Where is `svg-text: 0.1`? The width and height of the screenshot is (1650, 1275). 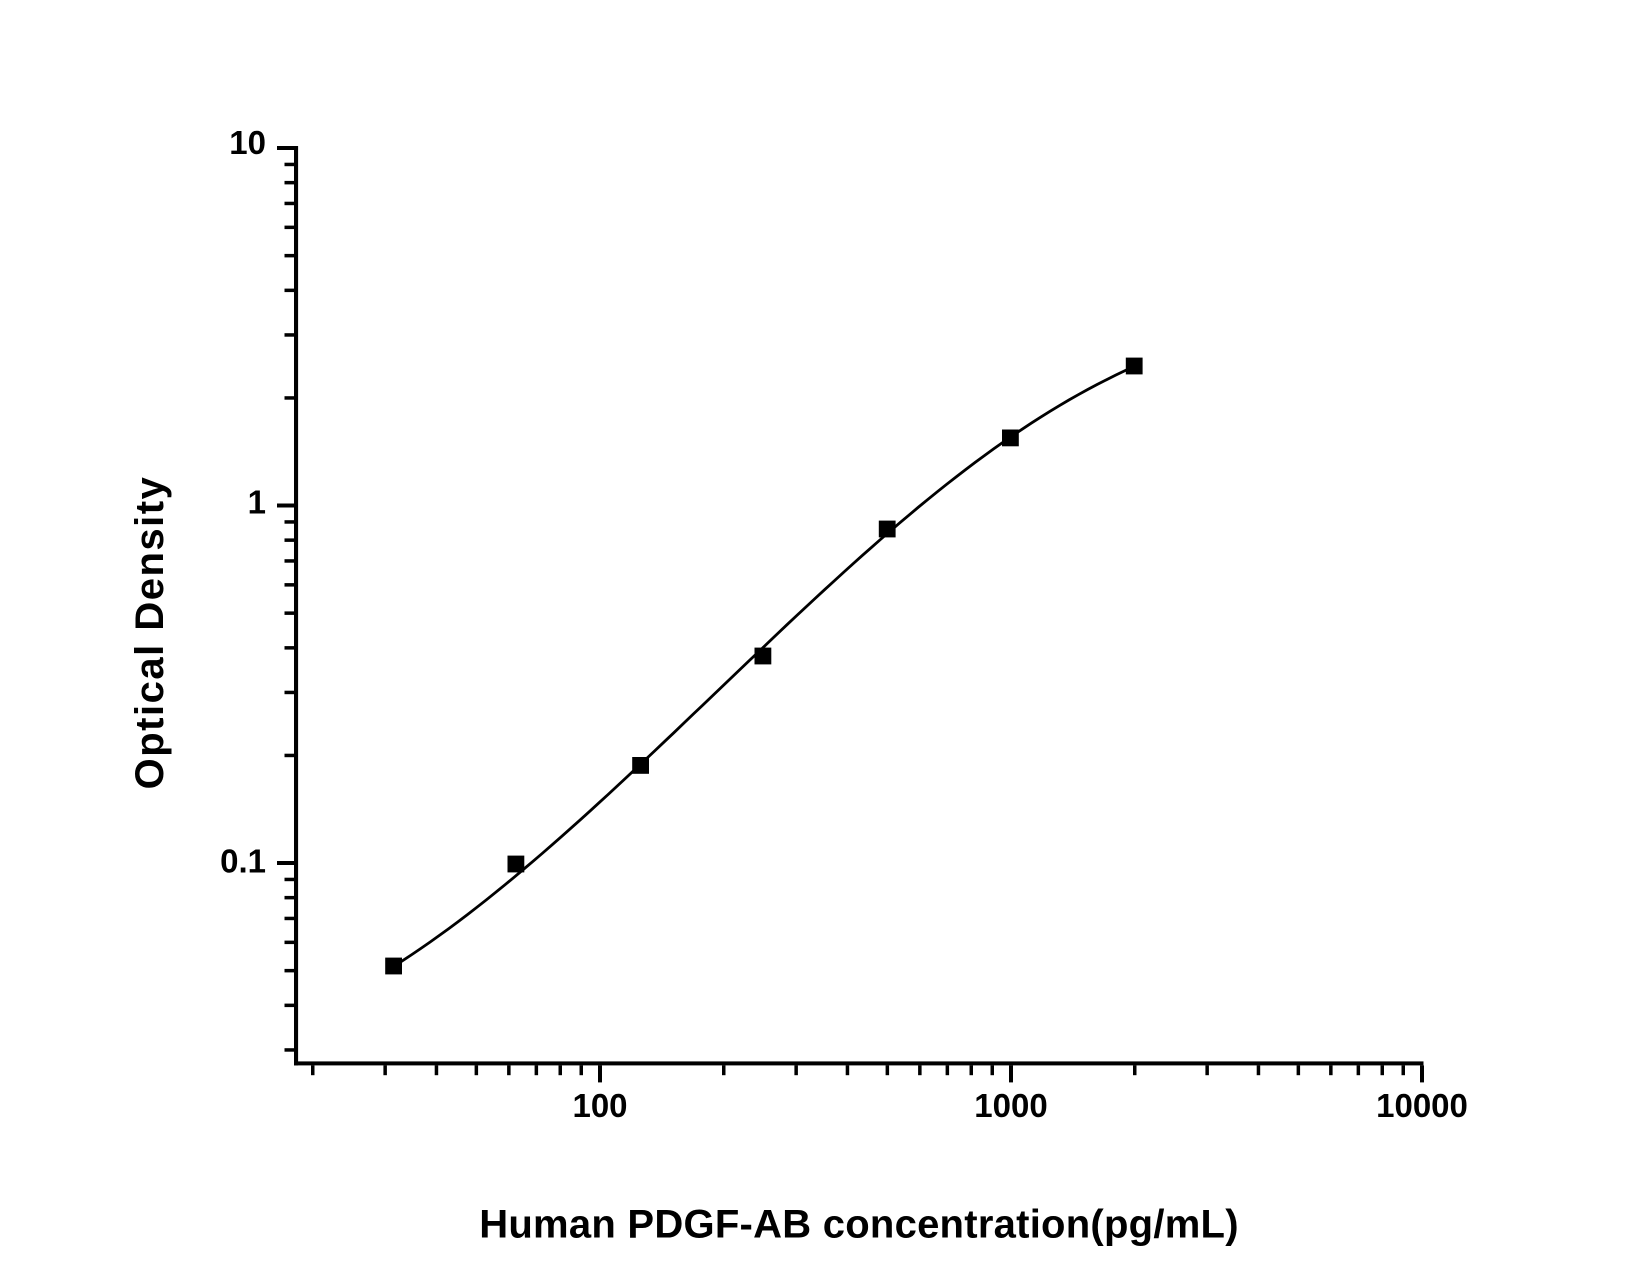
svg-text: 0.1 is located at coordinates (243, 860).